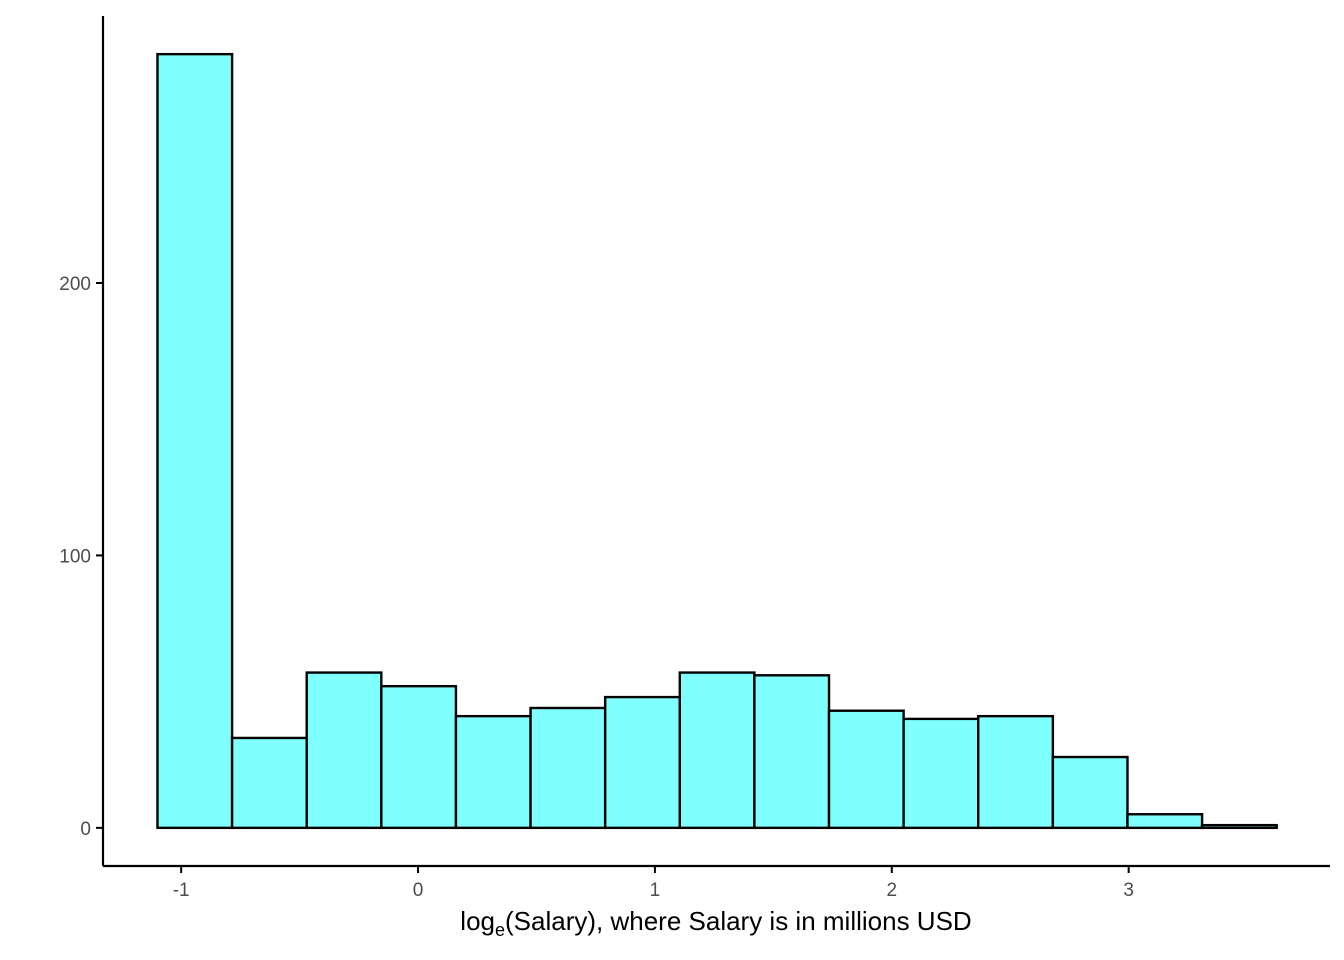 Image resolution: width=1344 pixels, height=960 pixels. Describe the element at coordinates (477, 921) in the screenshot. I see `x-axis-title-prefix: log` at that location.